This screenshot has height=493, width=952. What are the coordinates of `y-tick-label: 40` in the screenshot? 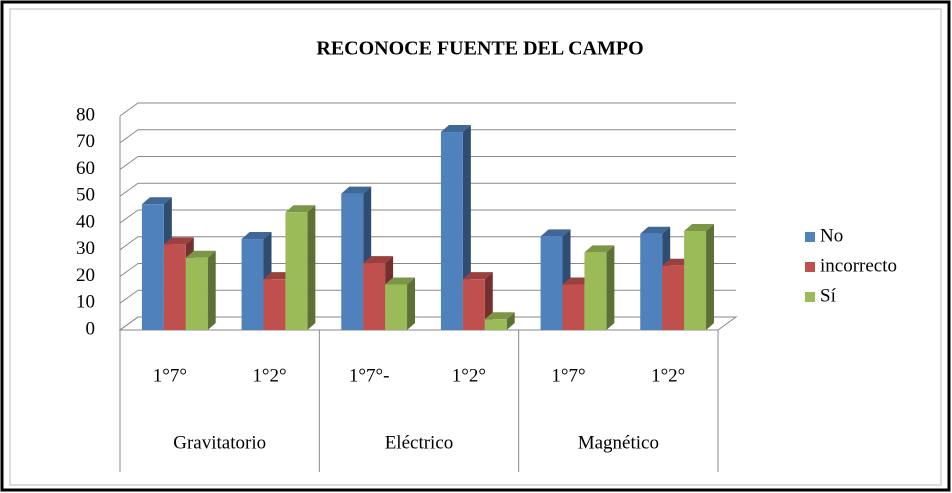 It's located at (85, 221).